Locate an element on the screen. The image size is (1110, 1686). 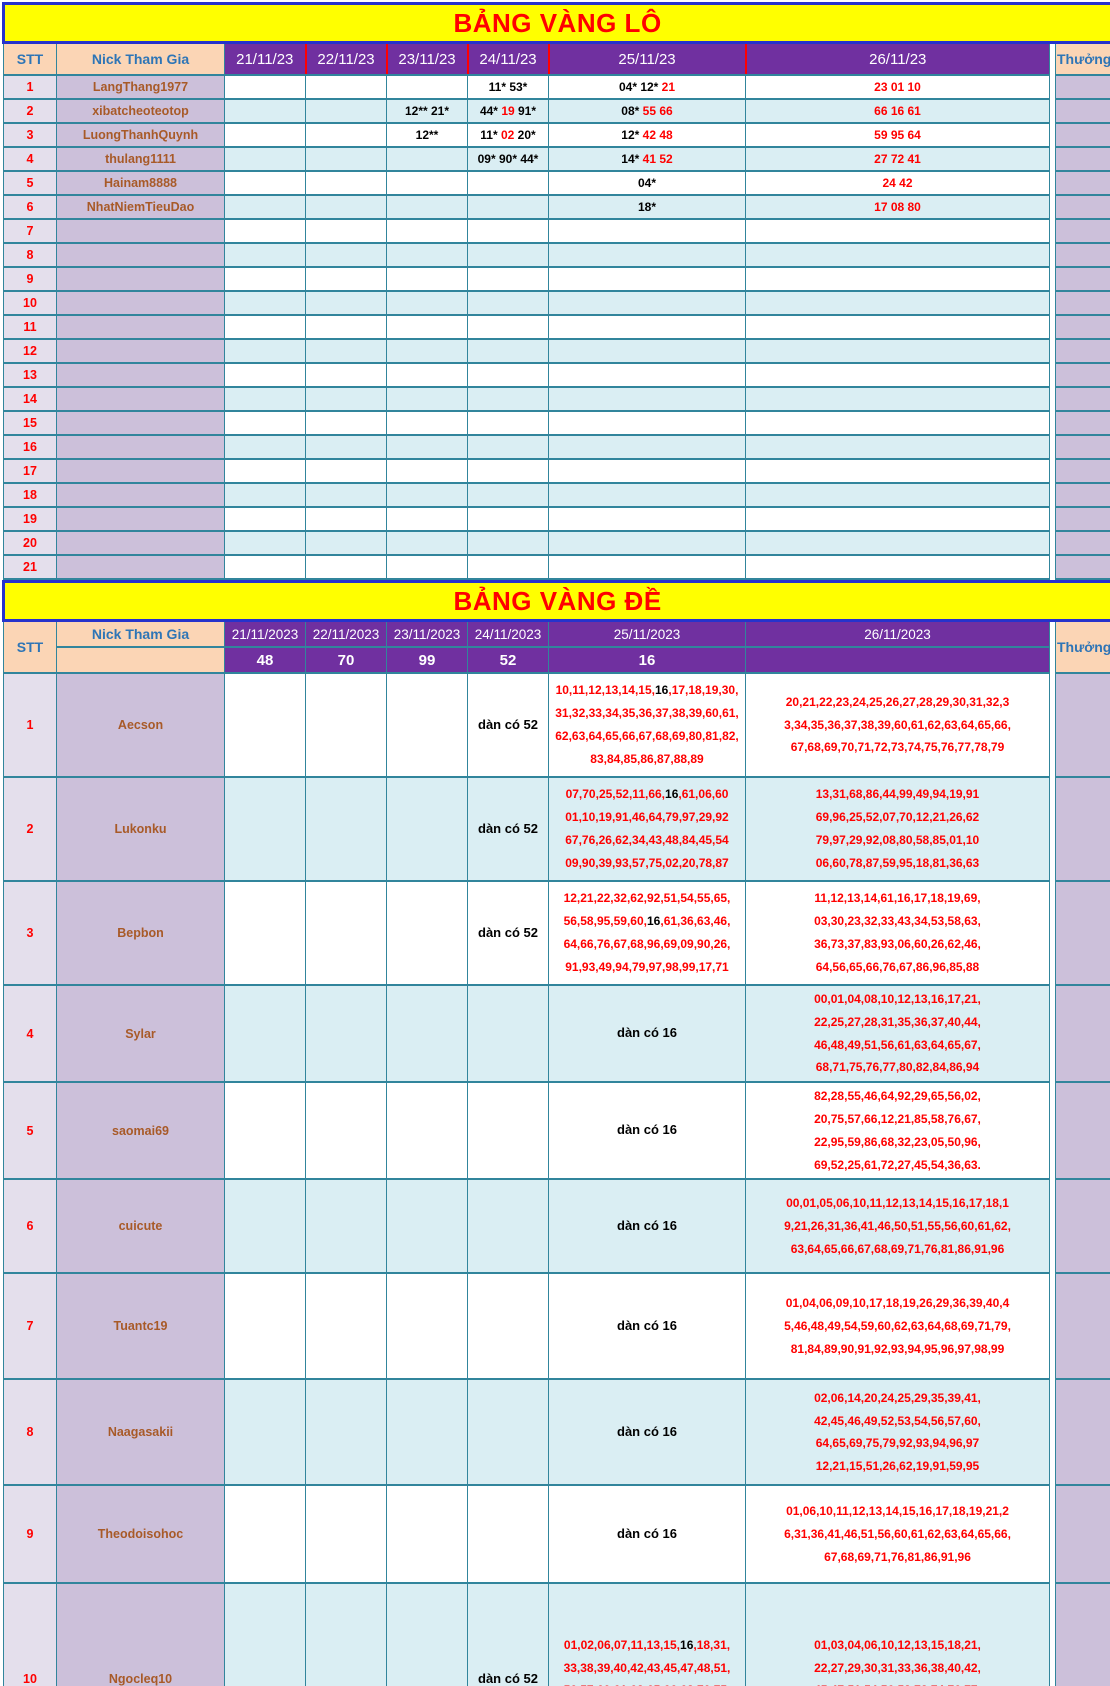
de-date-header-1: 21/11/2023 is located at coordinates (265, 633).